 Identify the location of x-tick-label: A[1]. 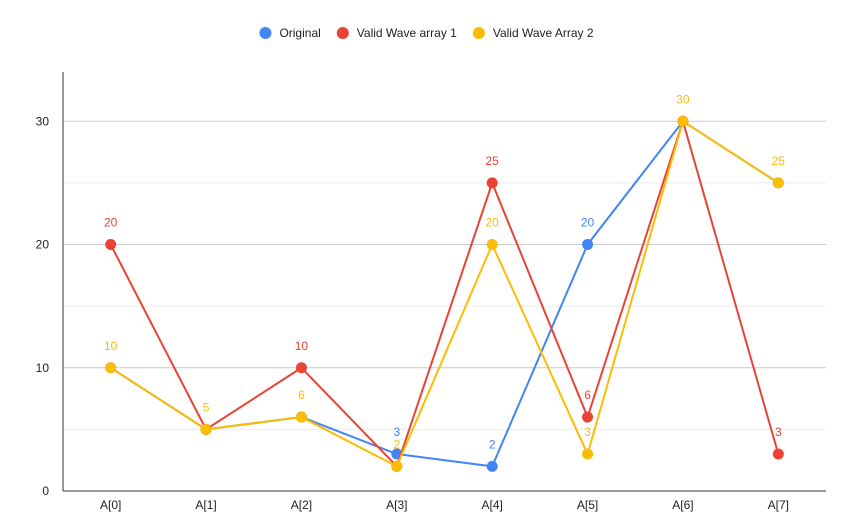
(205, 505).